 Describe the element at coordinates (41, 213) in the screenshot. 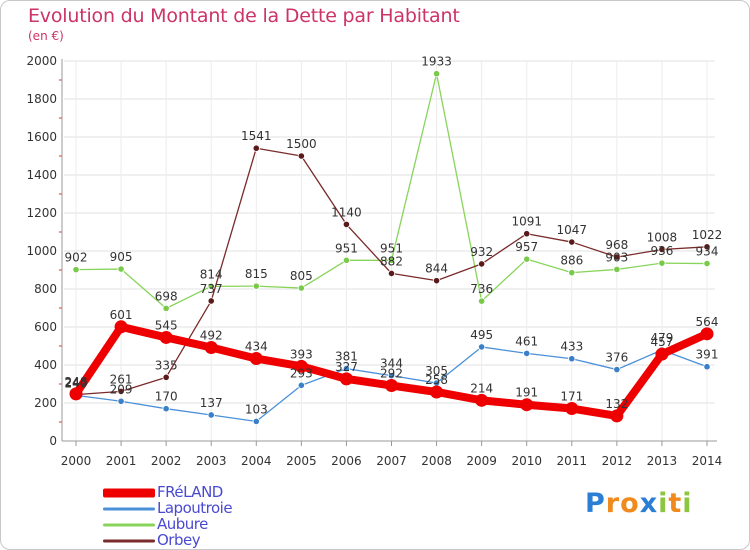

I see `y-tick-label: 1200` at that location.